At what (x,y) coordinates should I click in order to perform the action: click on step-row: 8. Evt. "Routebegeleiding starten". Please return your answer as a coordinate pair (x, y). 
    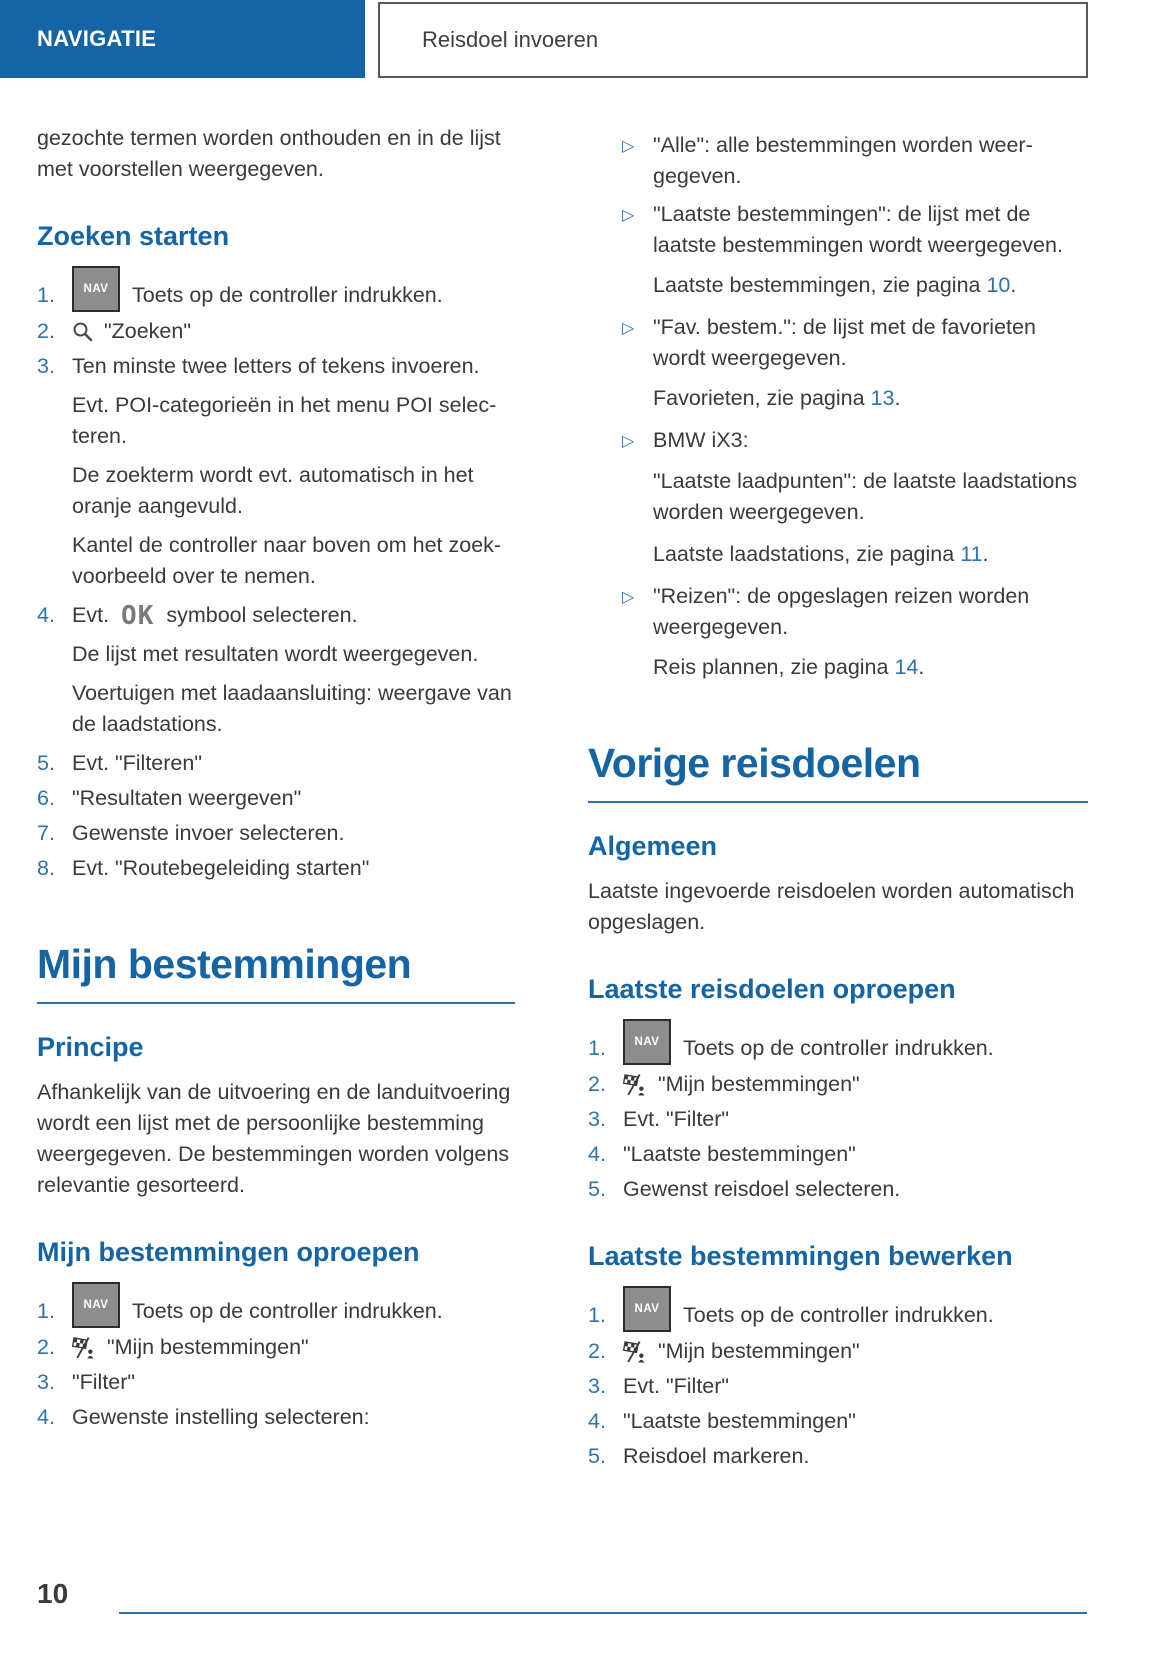
    Looking at the image, I should click on (276, 868).